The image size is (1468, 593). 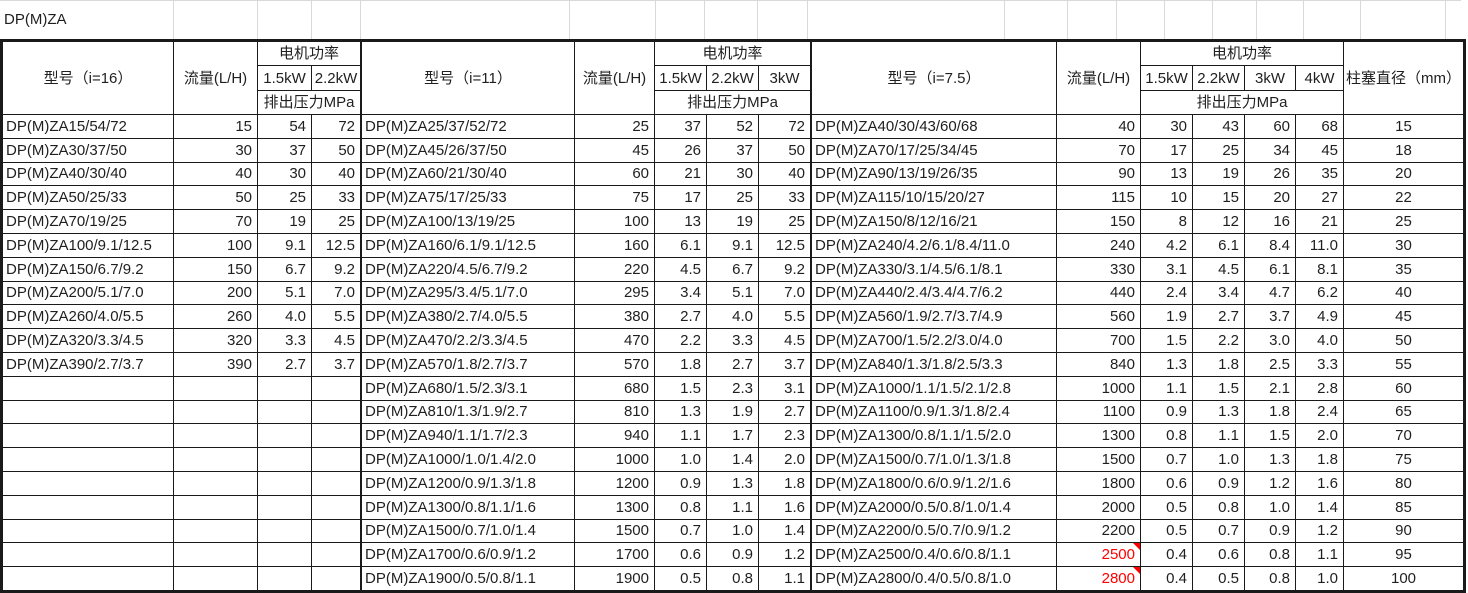 What do you see at coordinates (1403, 78) in the screenshot?
I see `plunger-diameter-header: 柱塞直径（mm）` at bounding box center [1403, 78].